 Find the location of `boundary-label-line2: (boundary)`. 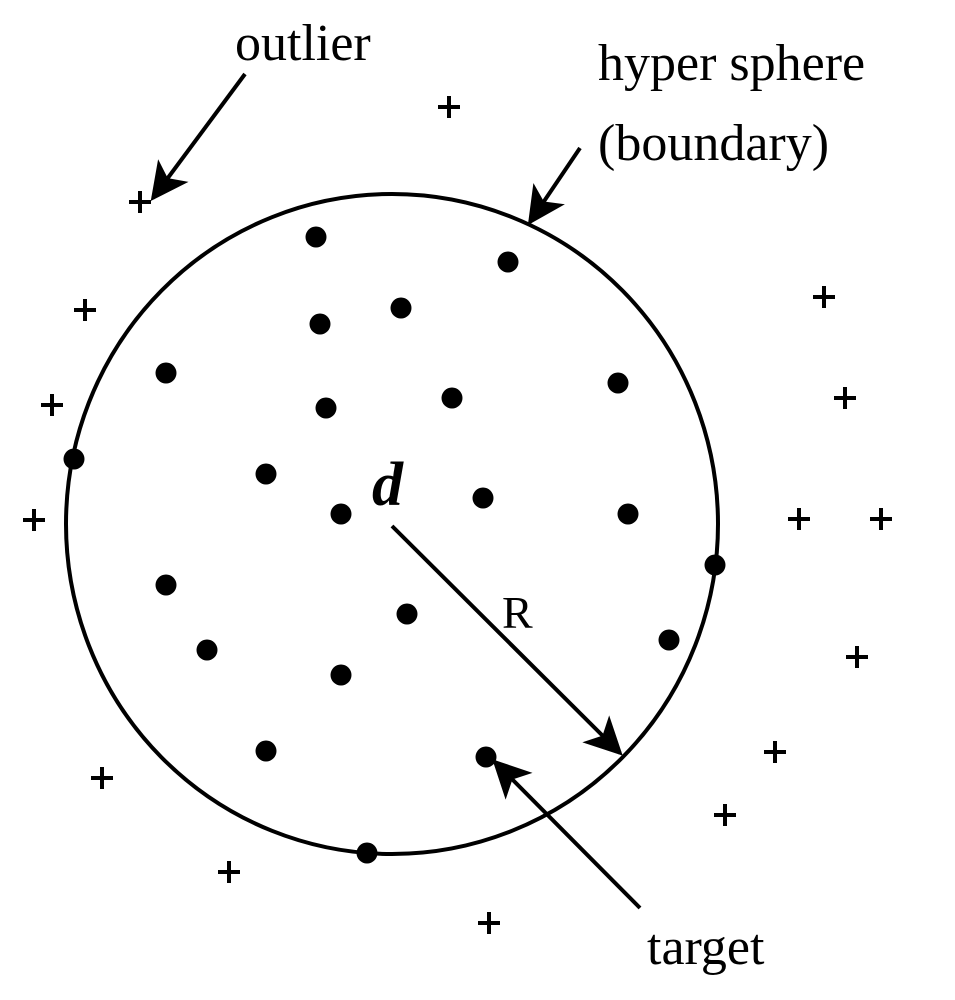

boundary-label-line2: (boundary) is located at coordinates (713, 143).